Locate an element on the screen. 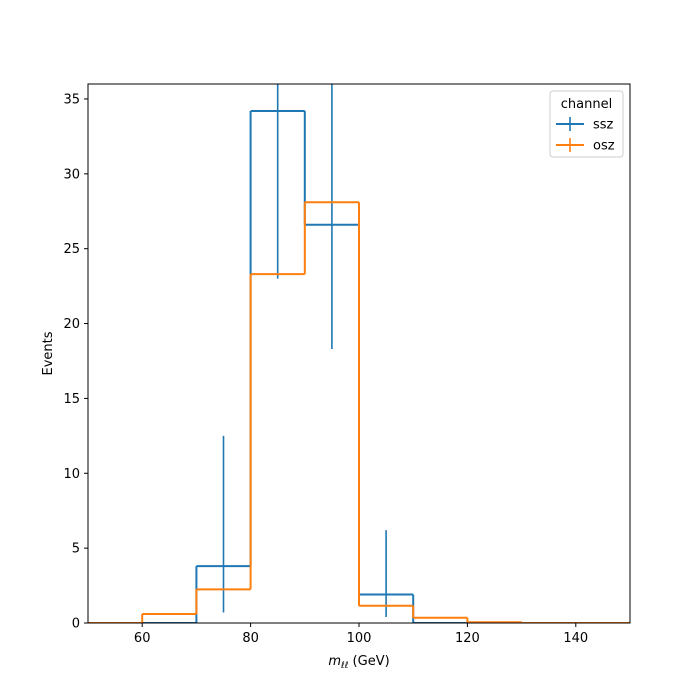  x-tick-label-1: 80 is located at coordinates (250, 638).